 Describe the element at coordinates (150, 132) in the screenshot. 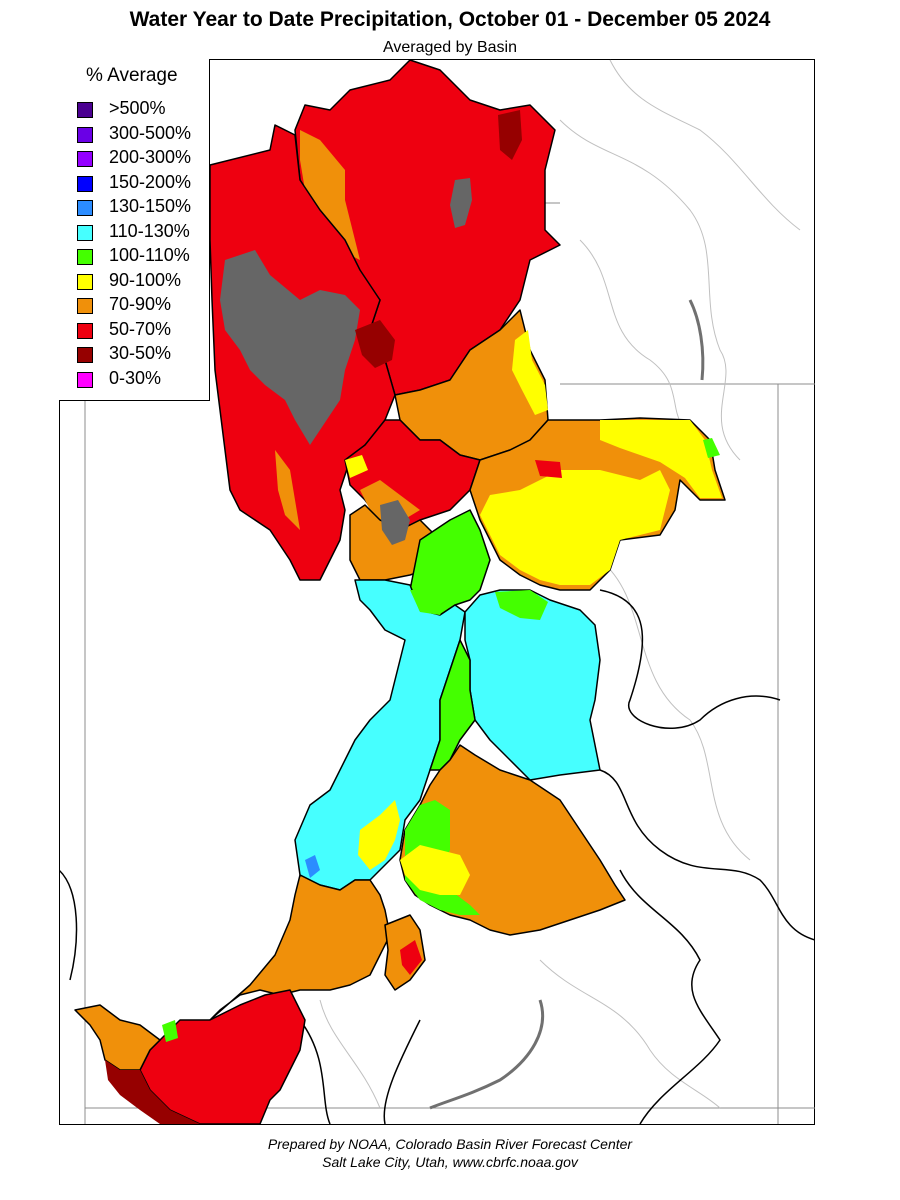

I see `legend-label: 300-500%` at that location.